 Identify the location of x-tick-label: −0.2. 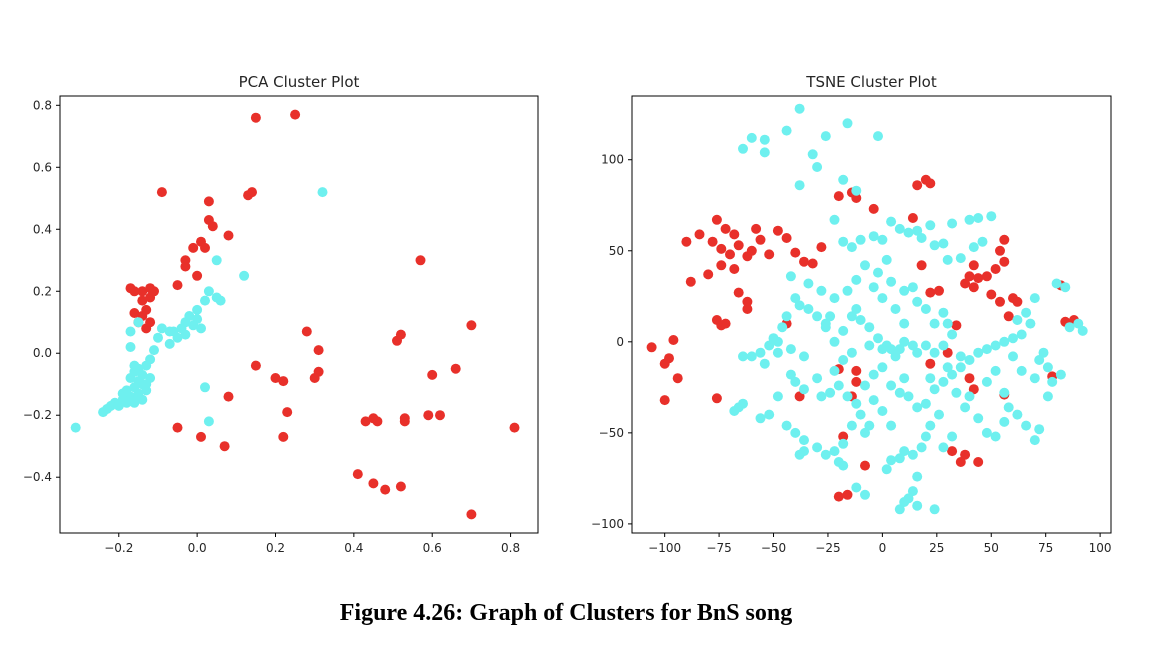
(118, 548).